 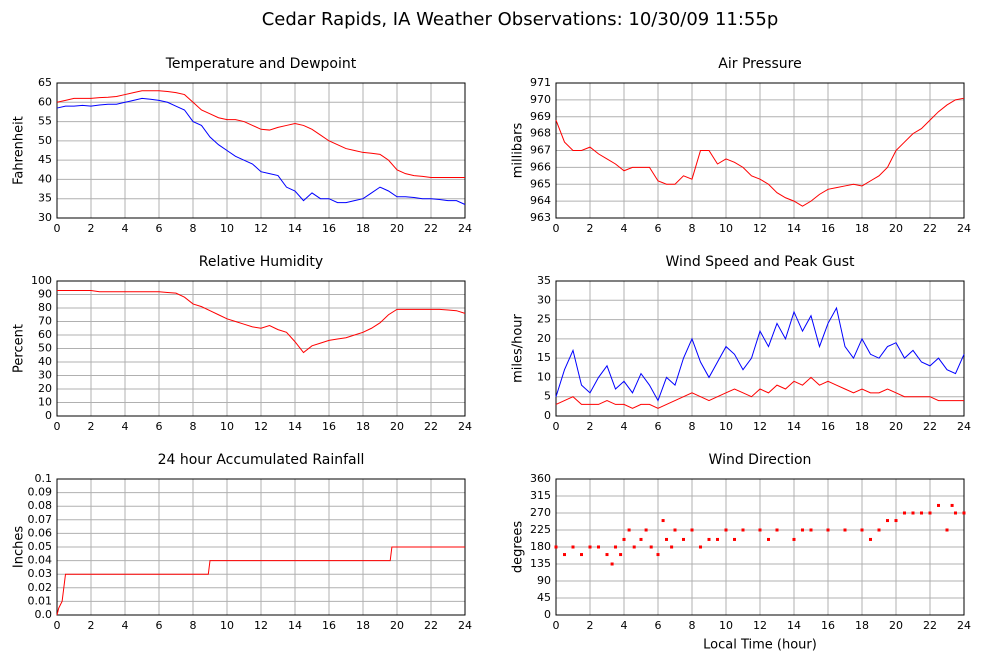 I want to click on x-axis-label: Local Time (hour), so click(x=760, y=645).